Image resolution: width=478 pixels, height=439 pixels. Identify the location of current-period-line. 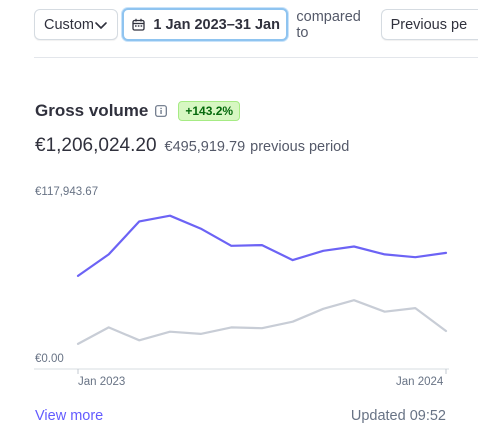
(262, 245).